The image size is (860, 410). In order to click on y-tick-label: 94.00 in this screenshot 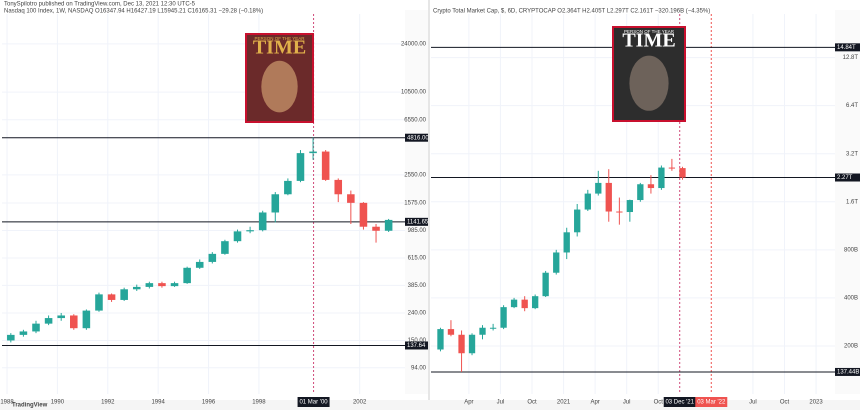, I will do `click(419, 368)`.